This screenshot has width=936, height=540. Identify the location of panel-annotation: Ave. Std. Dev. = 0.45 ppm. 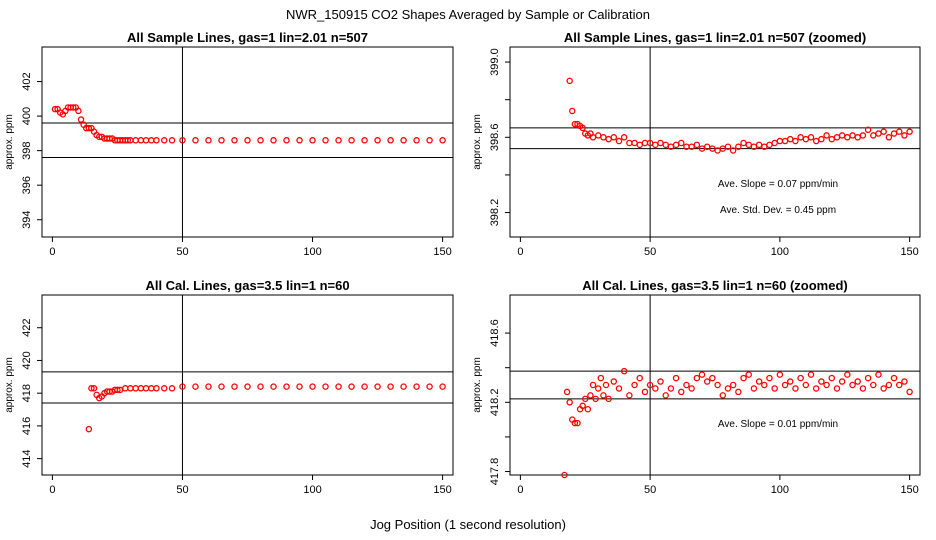
(778, 210).